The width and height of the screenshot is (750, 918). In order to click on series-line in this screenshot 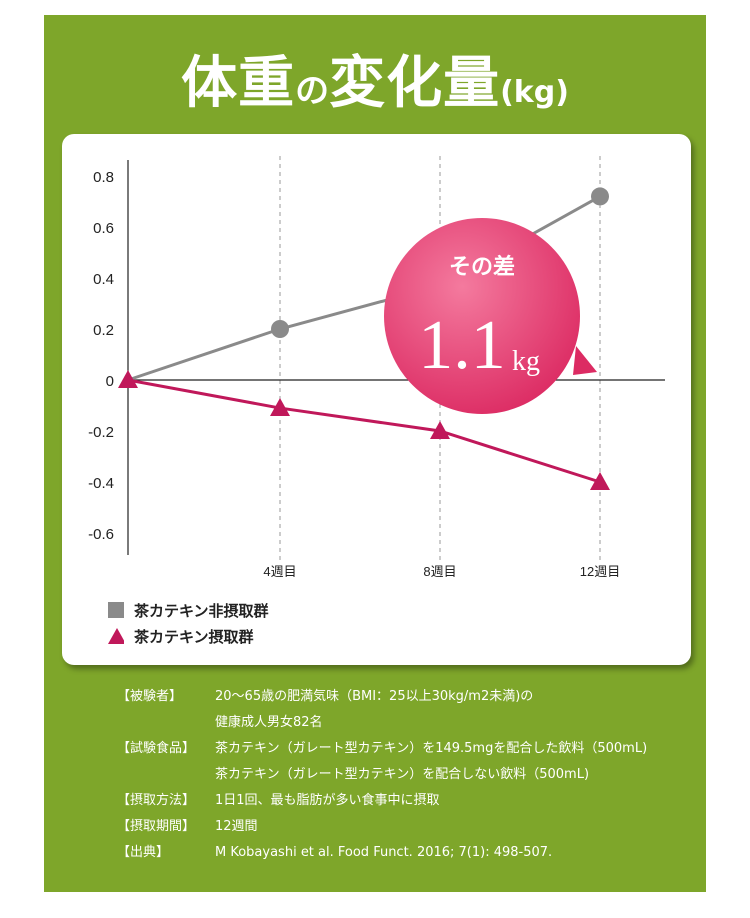, I will do `click(364, 431)`.